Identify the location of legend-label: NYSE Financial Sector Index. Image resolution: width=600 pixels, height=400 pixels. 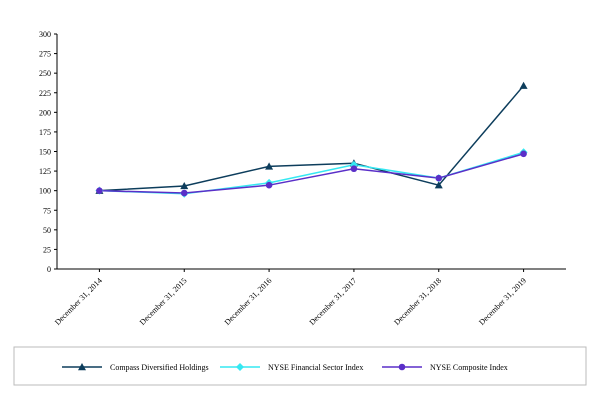
(315, 367).